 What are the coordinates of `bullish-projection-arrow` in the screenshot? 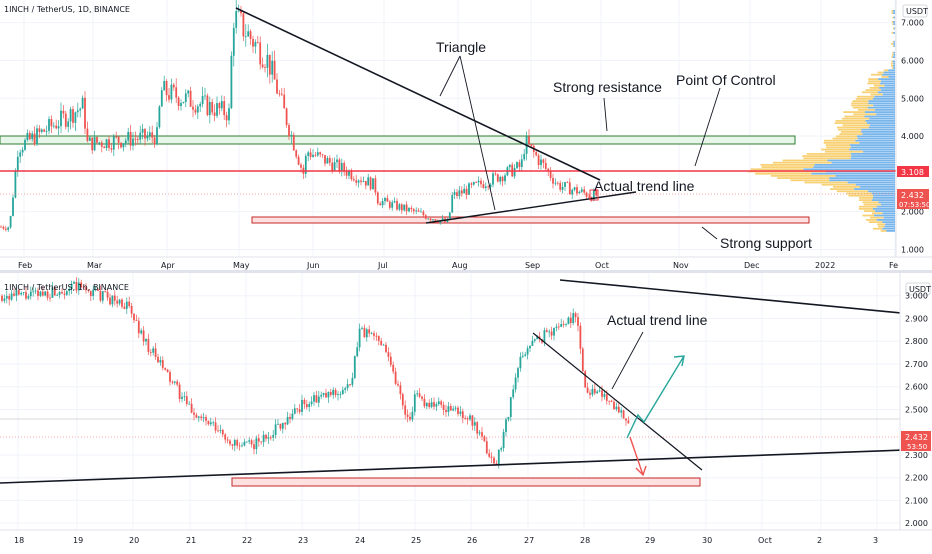 It's located at (655, 397).